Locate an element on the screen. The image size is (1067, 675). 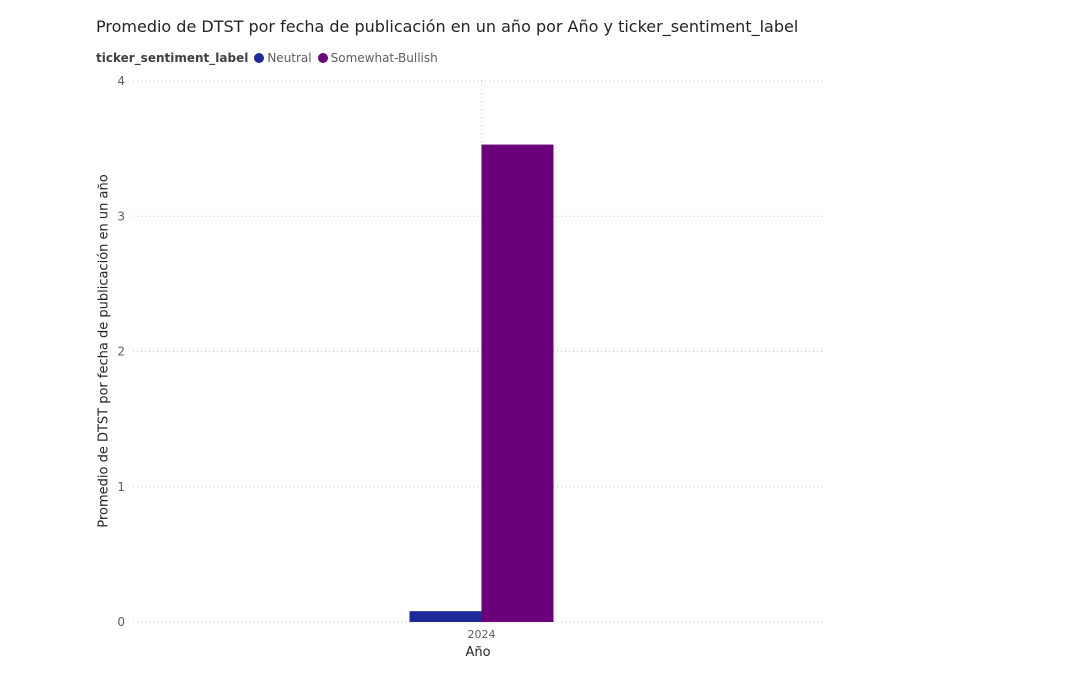
y-tick-label-2: 2 is located at coordinates (121, 352).